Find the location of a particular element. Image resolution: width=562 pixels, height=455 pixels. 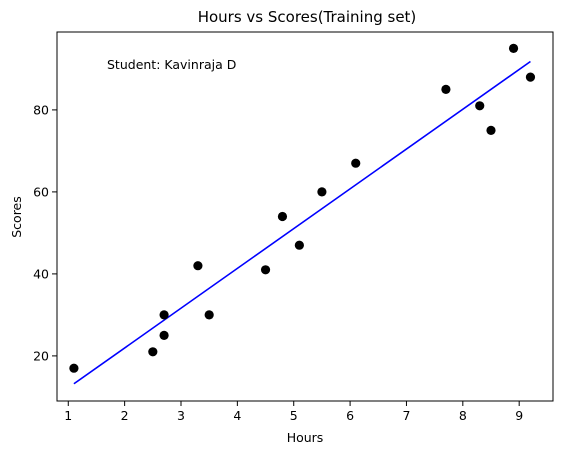

y-tick-label: 40 is located at coordinates (41, 273).